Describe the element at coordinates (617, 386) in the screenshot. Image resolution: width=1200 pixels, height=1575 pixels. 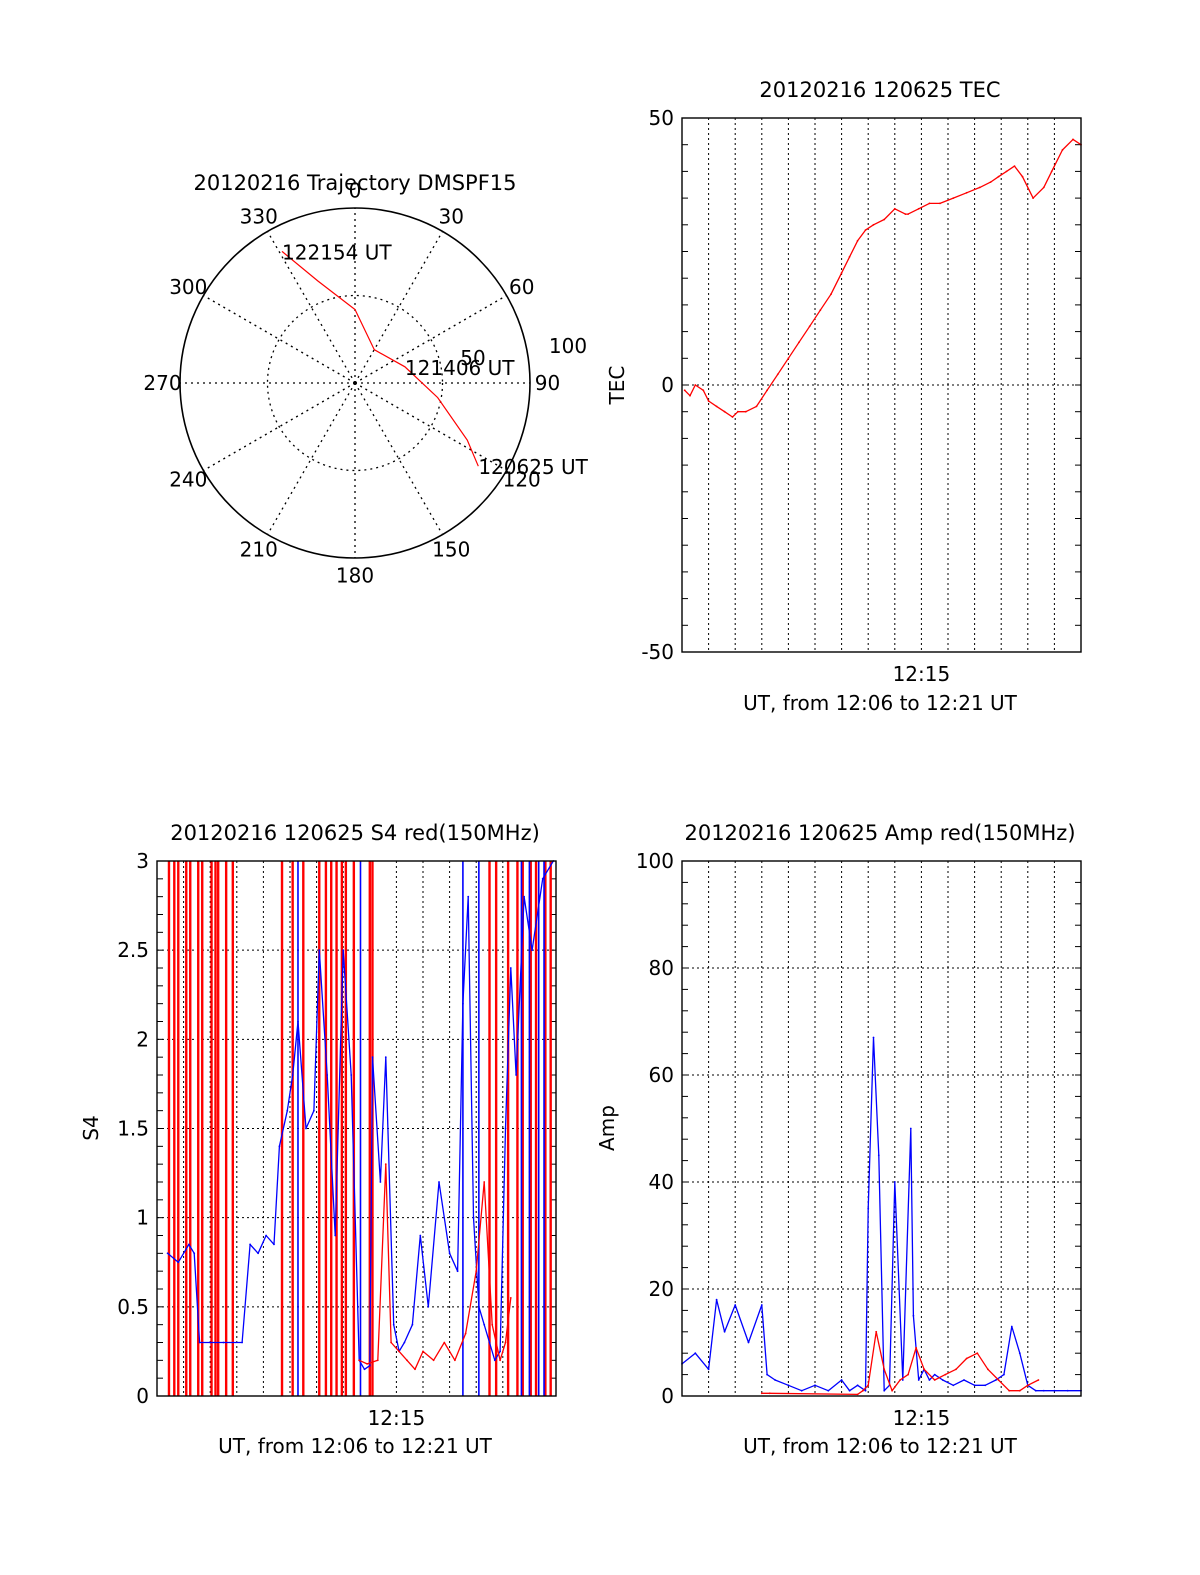
I see `tec-y-axis-label: TEC` at that location.